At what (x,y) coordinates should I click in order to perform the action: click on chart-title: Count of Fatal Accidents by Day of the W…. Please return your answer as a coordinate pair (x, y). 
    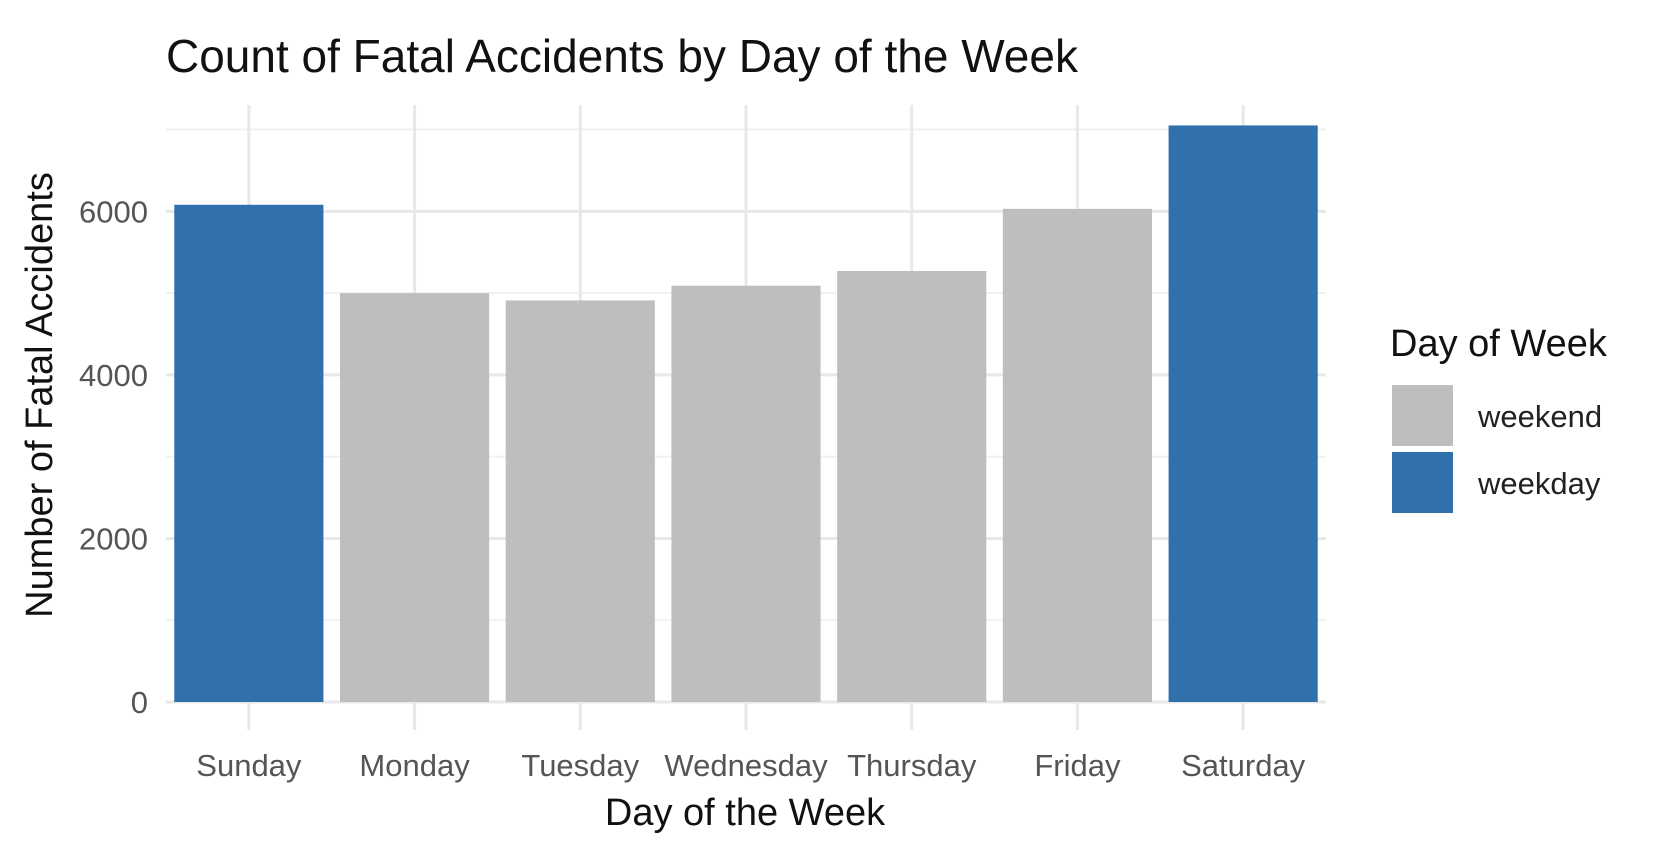
    Looking at the image, I should click on (622, 56).